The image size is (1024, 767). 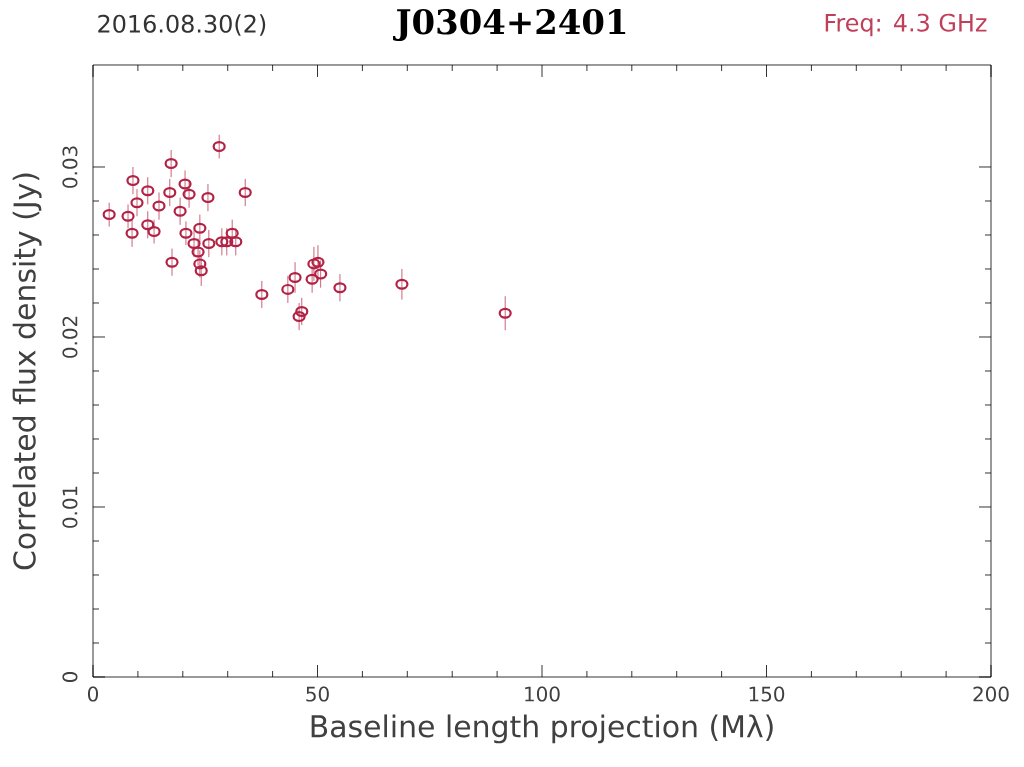 I want to click on y-tick-label: 0.02, so click(x=70, y=337).